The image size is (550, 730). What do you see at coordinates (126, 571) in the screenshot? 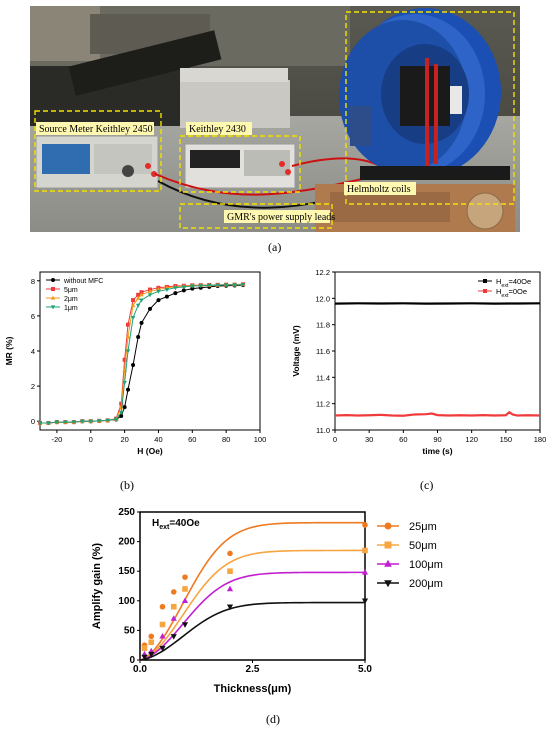
I see `y-tick-label: 150` at bounding box center [126, 571].